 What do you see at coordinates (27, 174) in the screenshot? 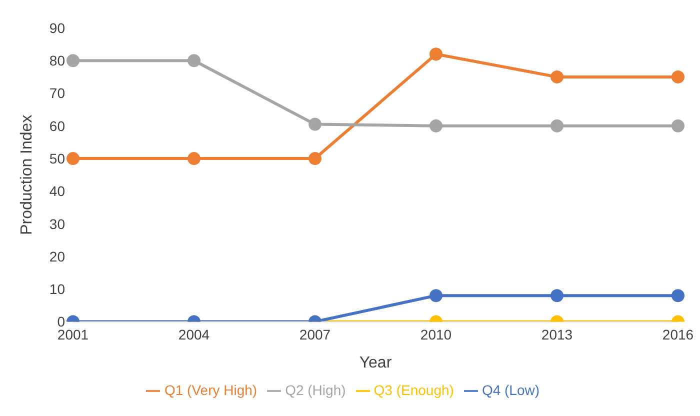
I see `y-axis-title: Production Index` at bounding box center [27, 174].